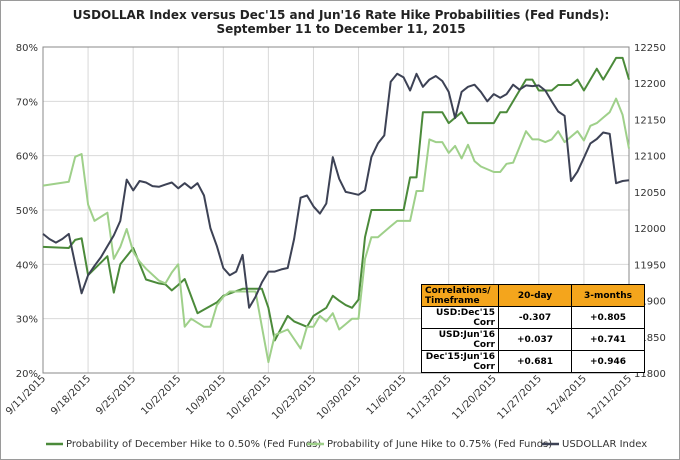 This screenshot has height=460, width=680. Describe the element at coordinates (206, 395) in the screenshot. I see `x-tick-label: 10/9/2015` at that location.